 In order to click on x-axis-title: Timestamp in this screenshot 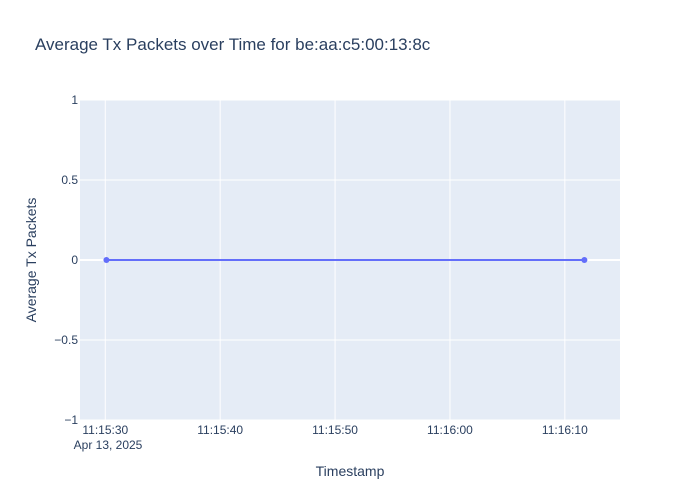, I will do `click(350, 471)`.